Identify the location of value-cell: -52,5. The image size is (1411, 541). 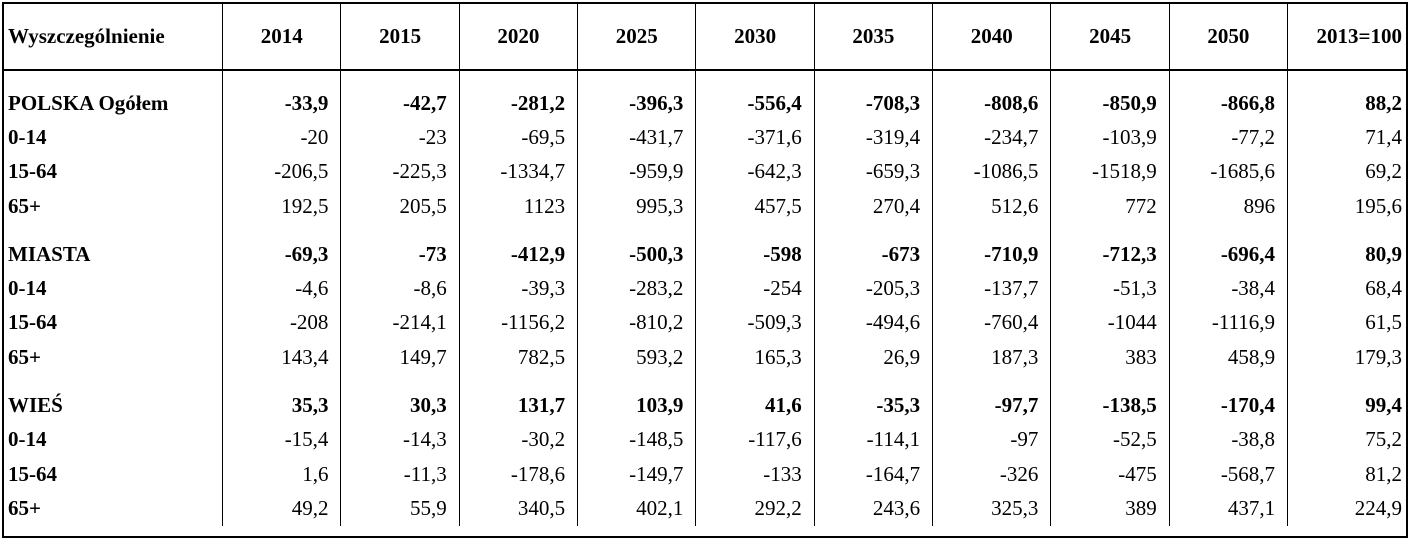
(1110, 439).